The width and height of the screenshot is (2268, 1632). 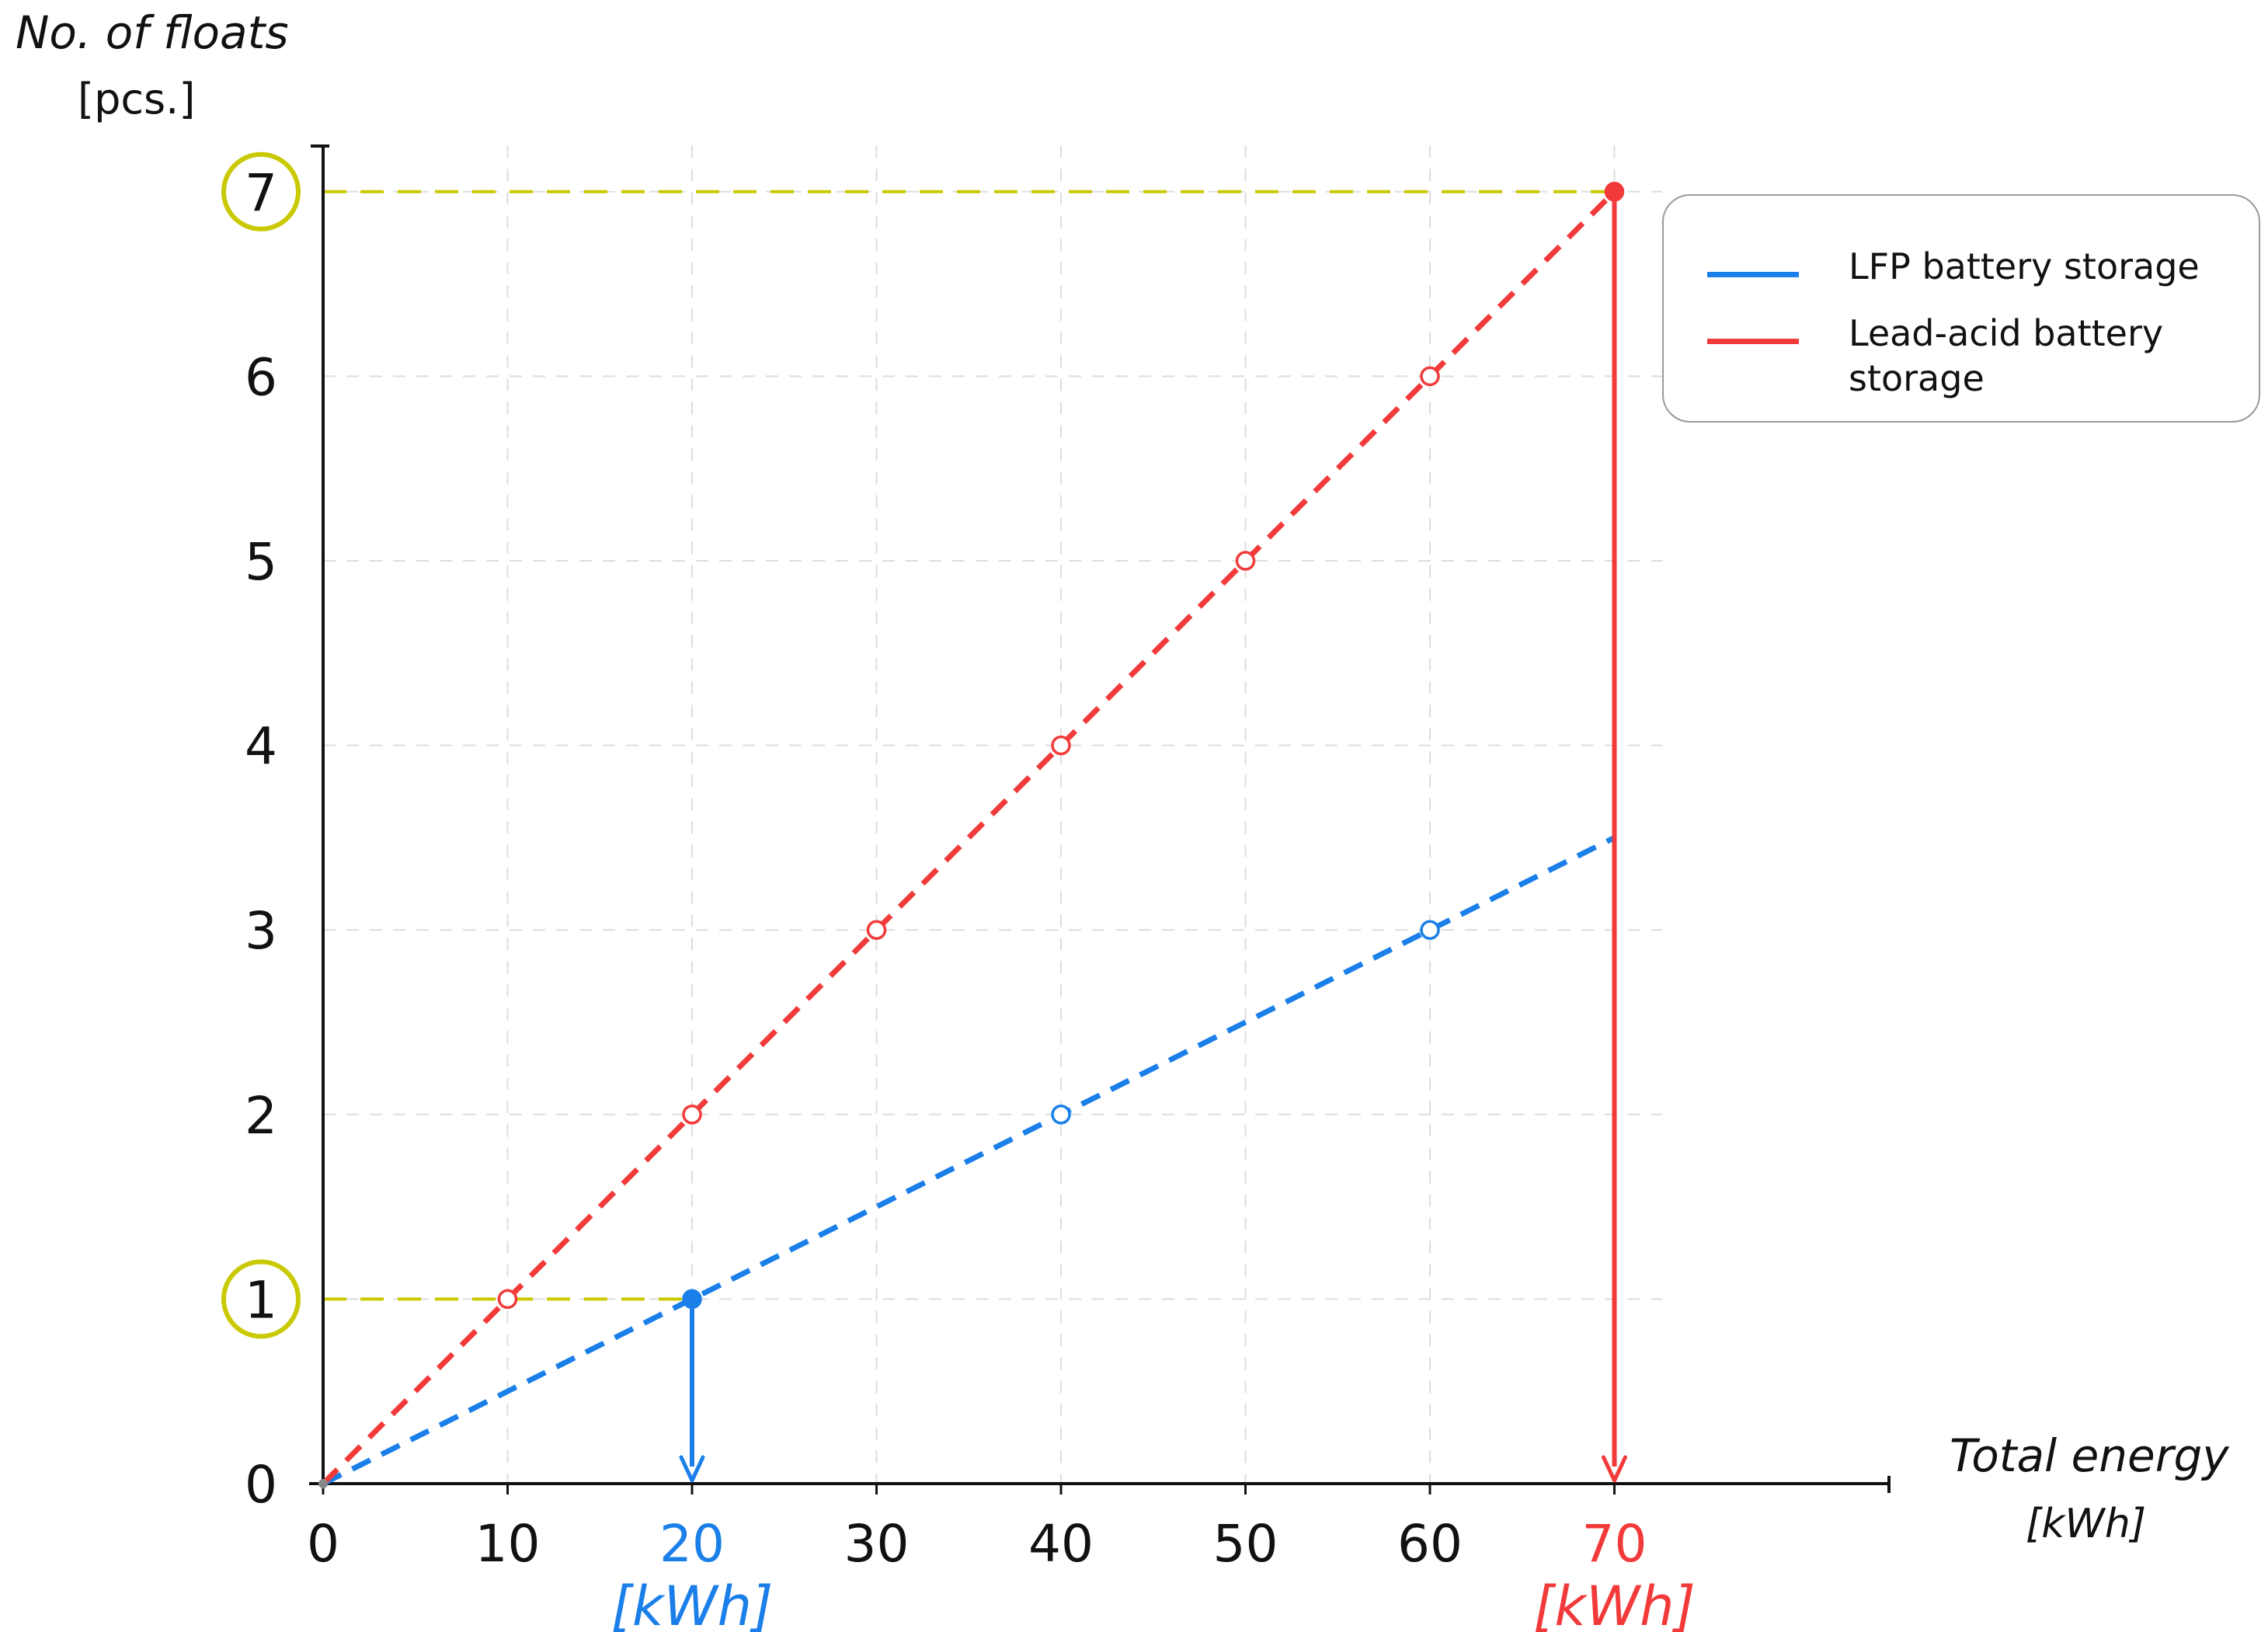 I want to click on data-point-s1-x10, so click(x=507, y=1299).